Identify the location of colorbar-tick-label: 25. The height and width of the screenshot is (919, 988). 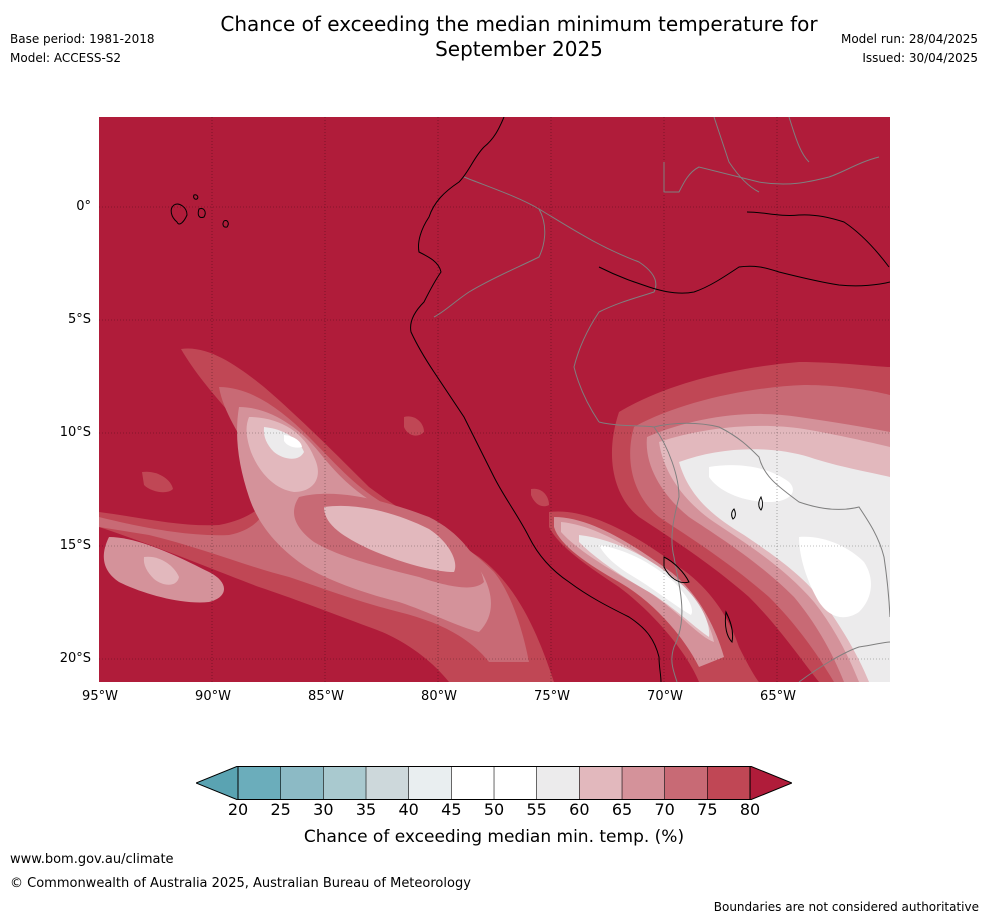
(280, 809).